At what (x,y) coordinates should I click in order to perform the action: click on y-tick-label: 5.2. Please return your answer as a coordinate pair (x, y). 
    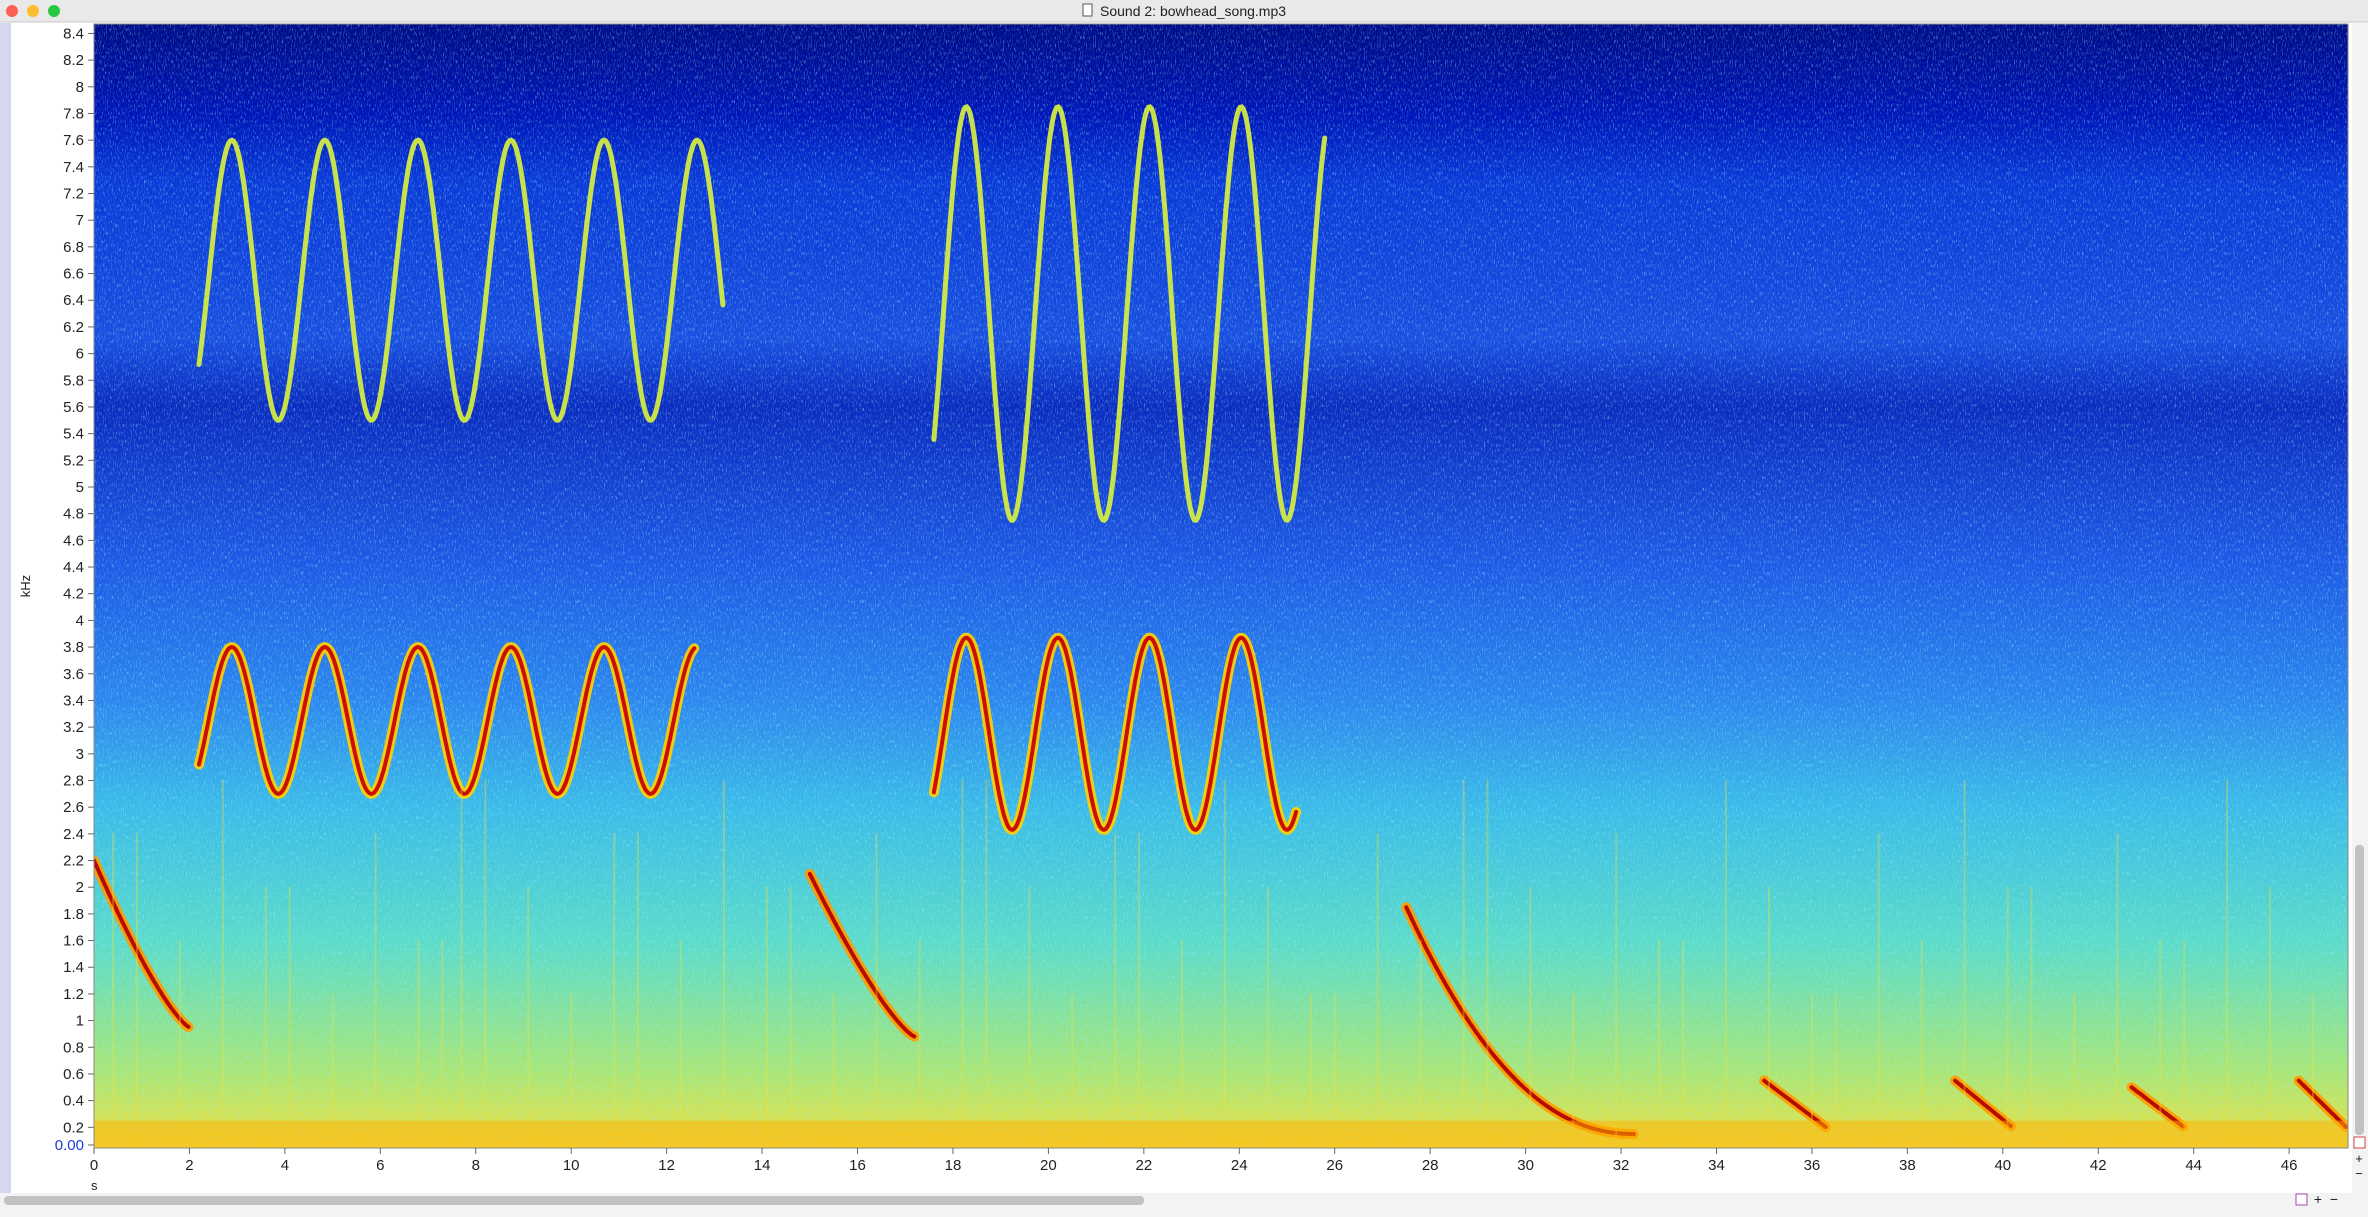
    Looking at the image, I should click on (73, 460).